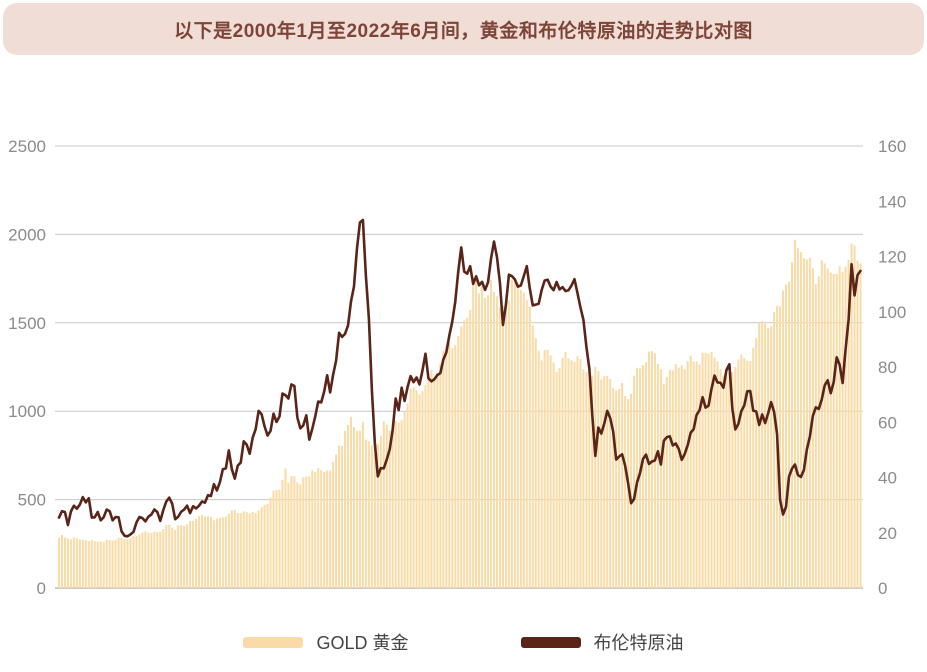  I want to click on legend-item-gold: GOLD 黄金, so click(326, 642).